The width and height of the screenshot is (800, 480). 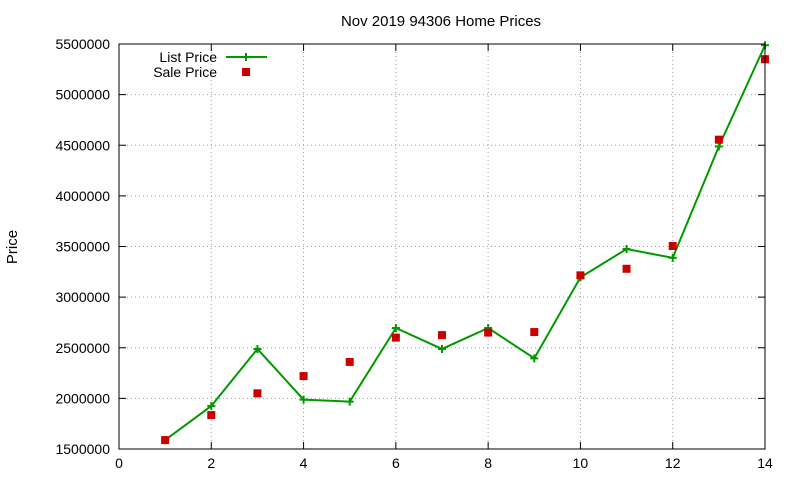 What do you see at coordinates (304, 463) in the screenshot?
I see `x-tick-label: 4` at bounding box center [304, 463].